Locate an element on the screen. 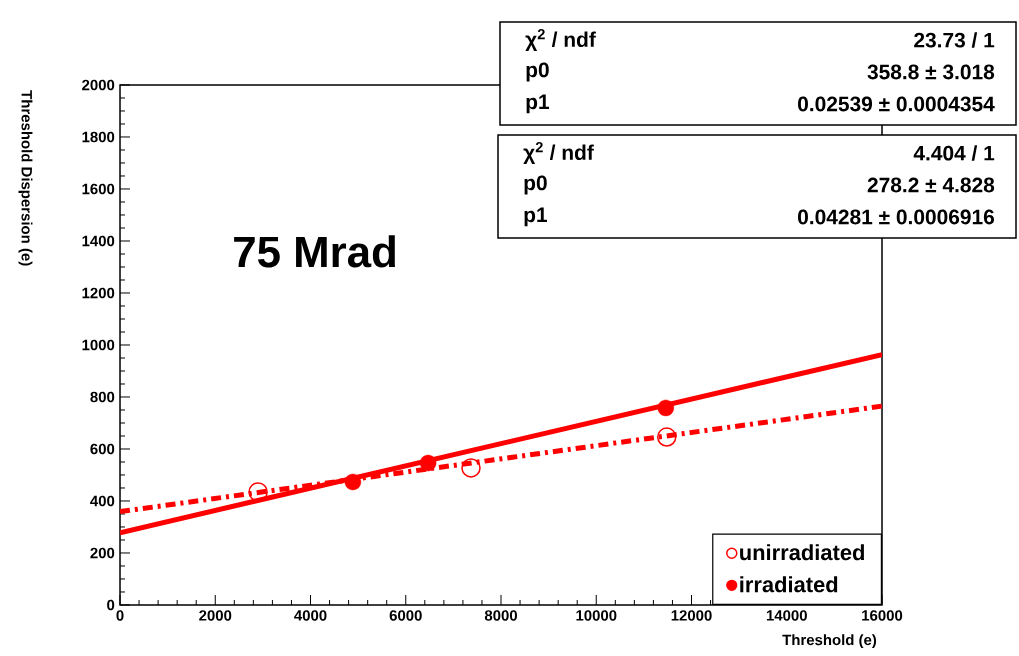  y-tick-label: 200 is located at coordinates (102, 553).